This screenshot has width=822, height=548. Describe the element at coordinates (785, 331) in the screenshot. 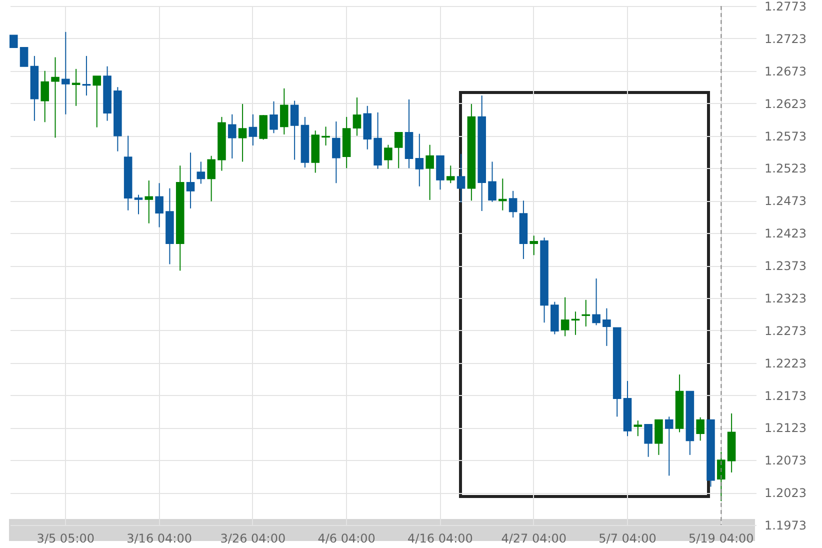

I see `y-tick-label: 1.2273` at that location.